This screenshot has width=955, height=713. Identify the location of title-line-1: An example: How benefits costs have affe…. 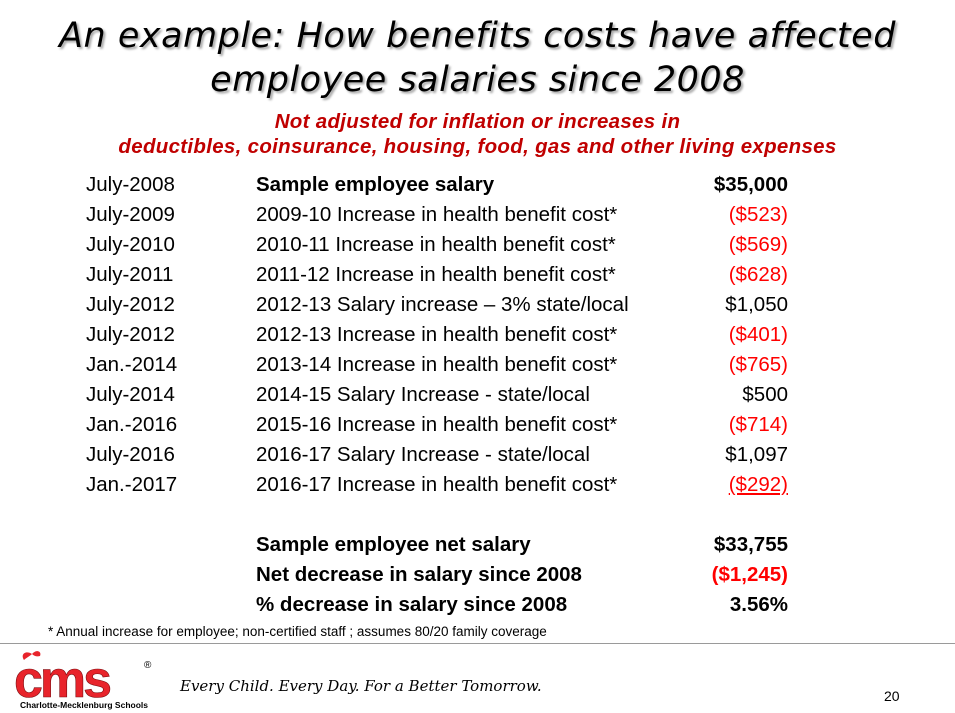
(477, 36).